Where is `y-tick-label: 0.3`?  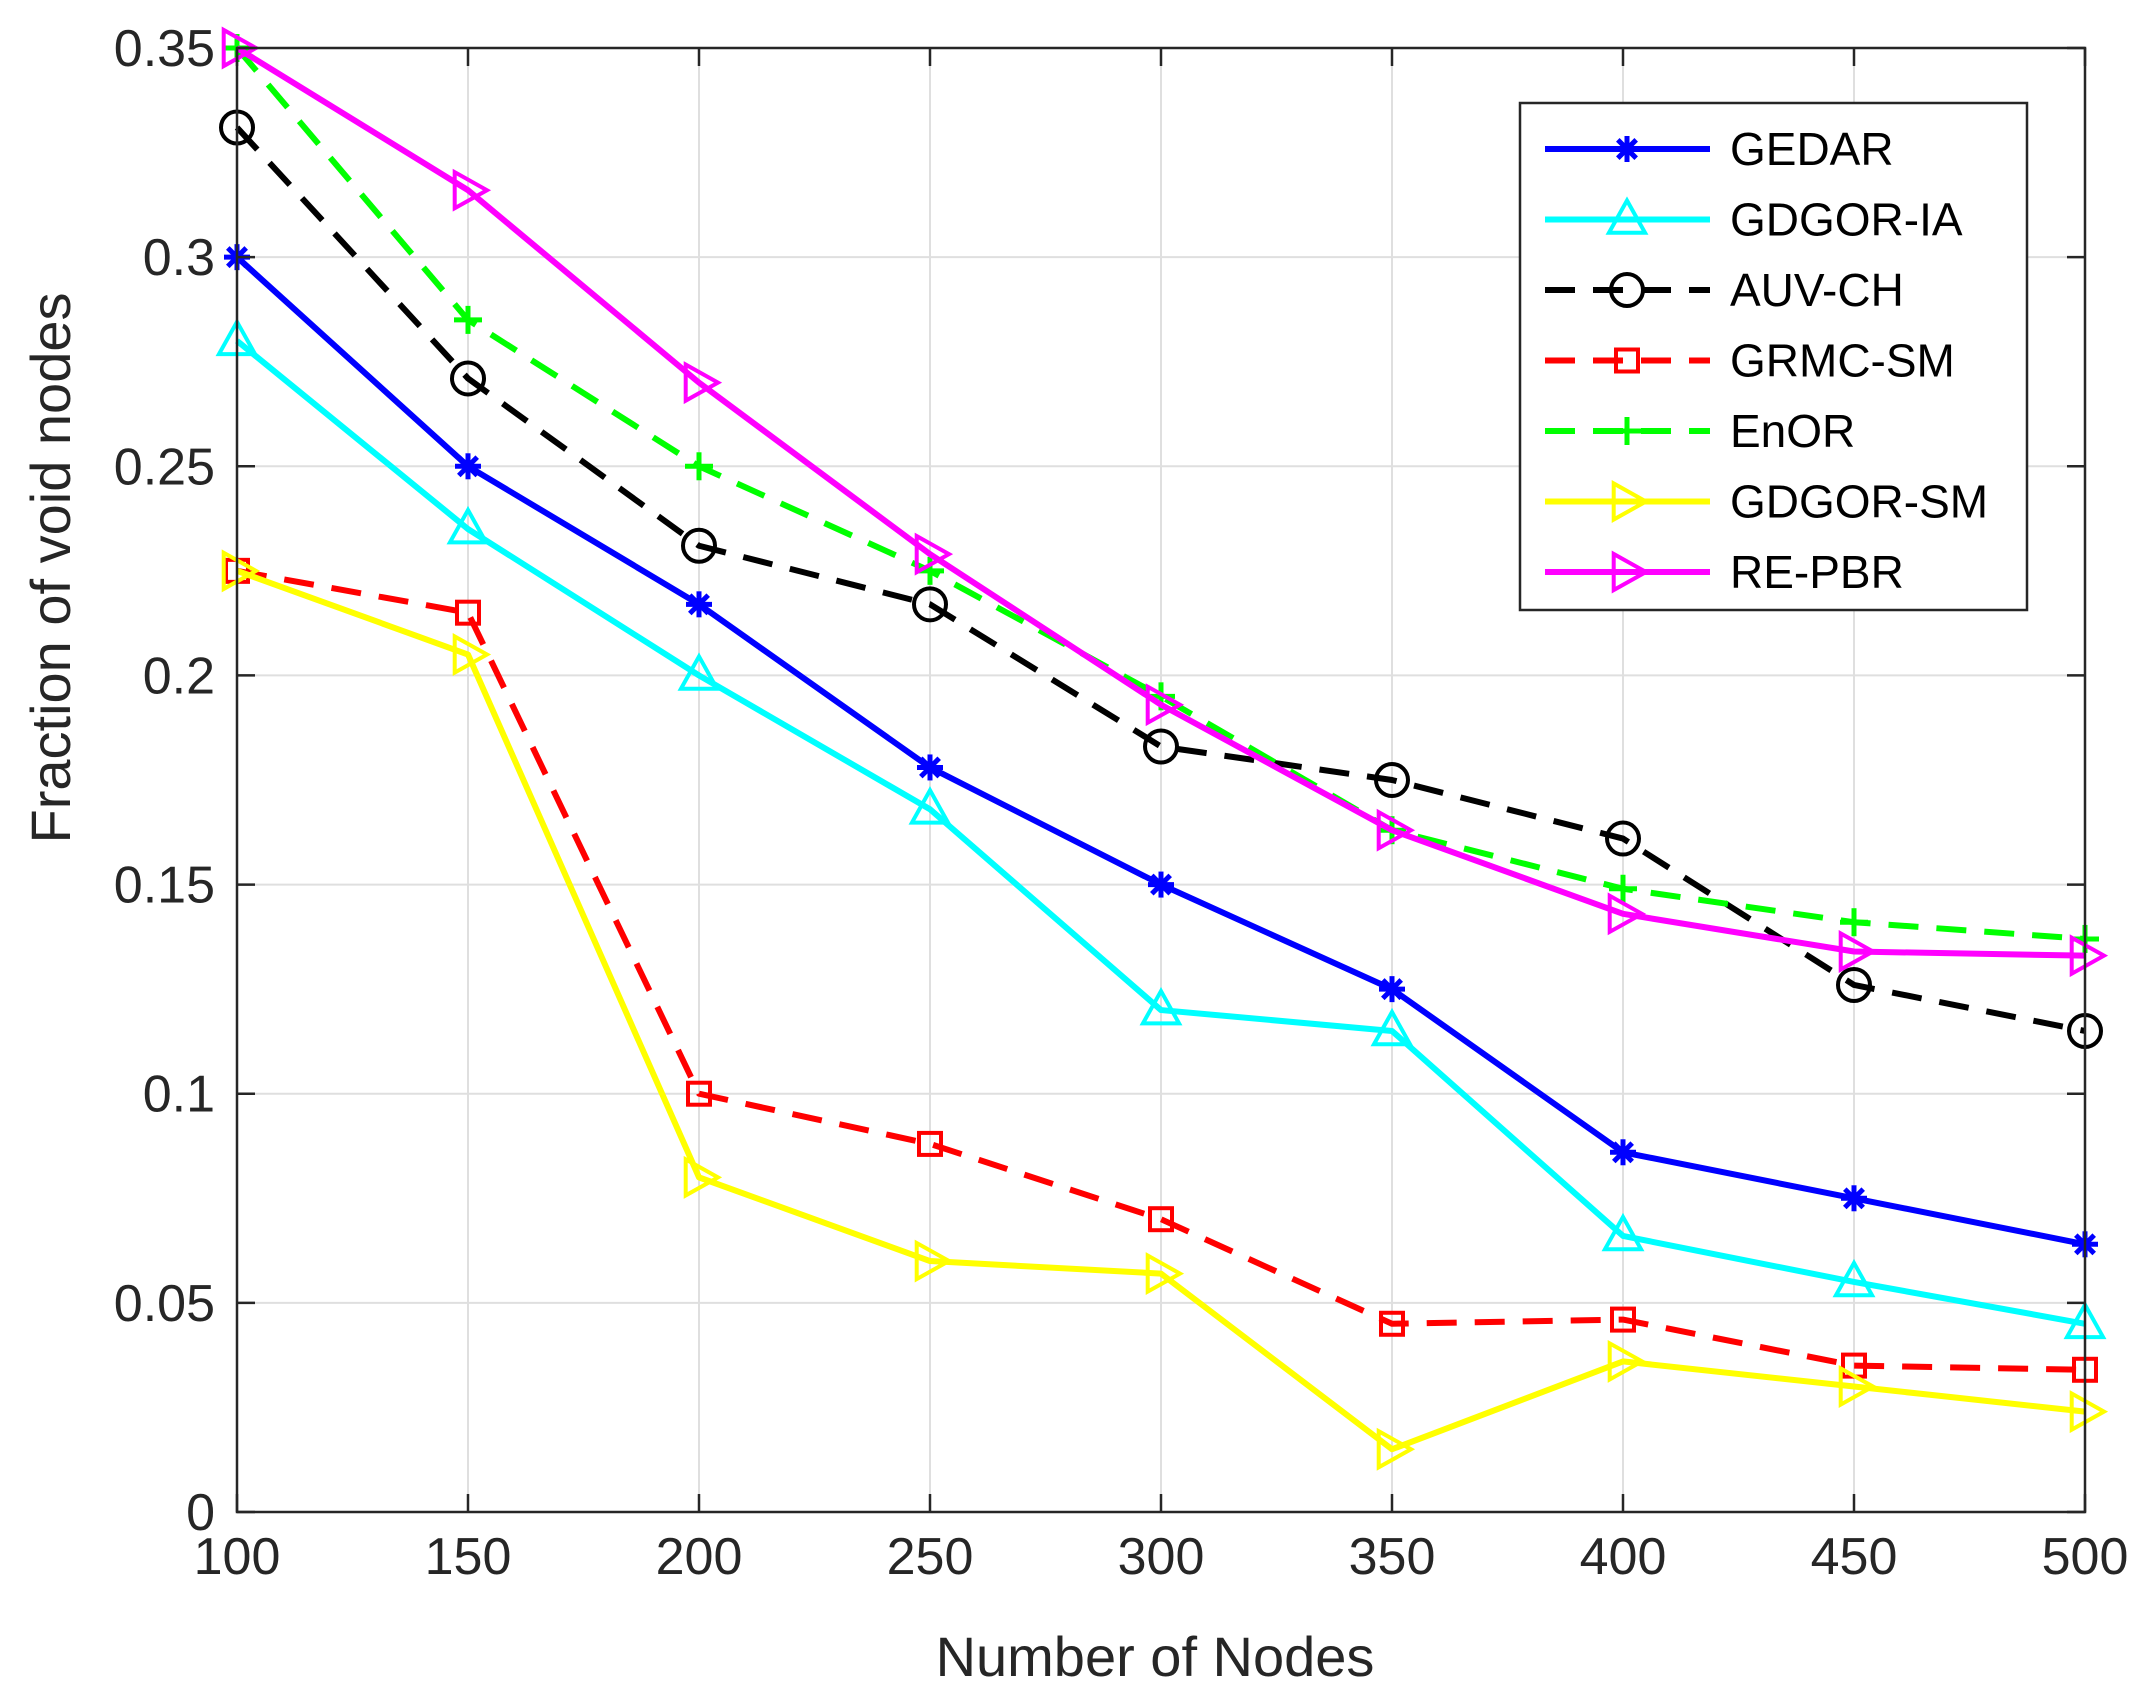 y-tick-label: 0.3 is located at coordinates (179, 258).